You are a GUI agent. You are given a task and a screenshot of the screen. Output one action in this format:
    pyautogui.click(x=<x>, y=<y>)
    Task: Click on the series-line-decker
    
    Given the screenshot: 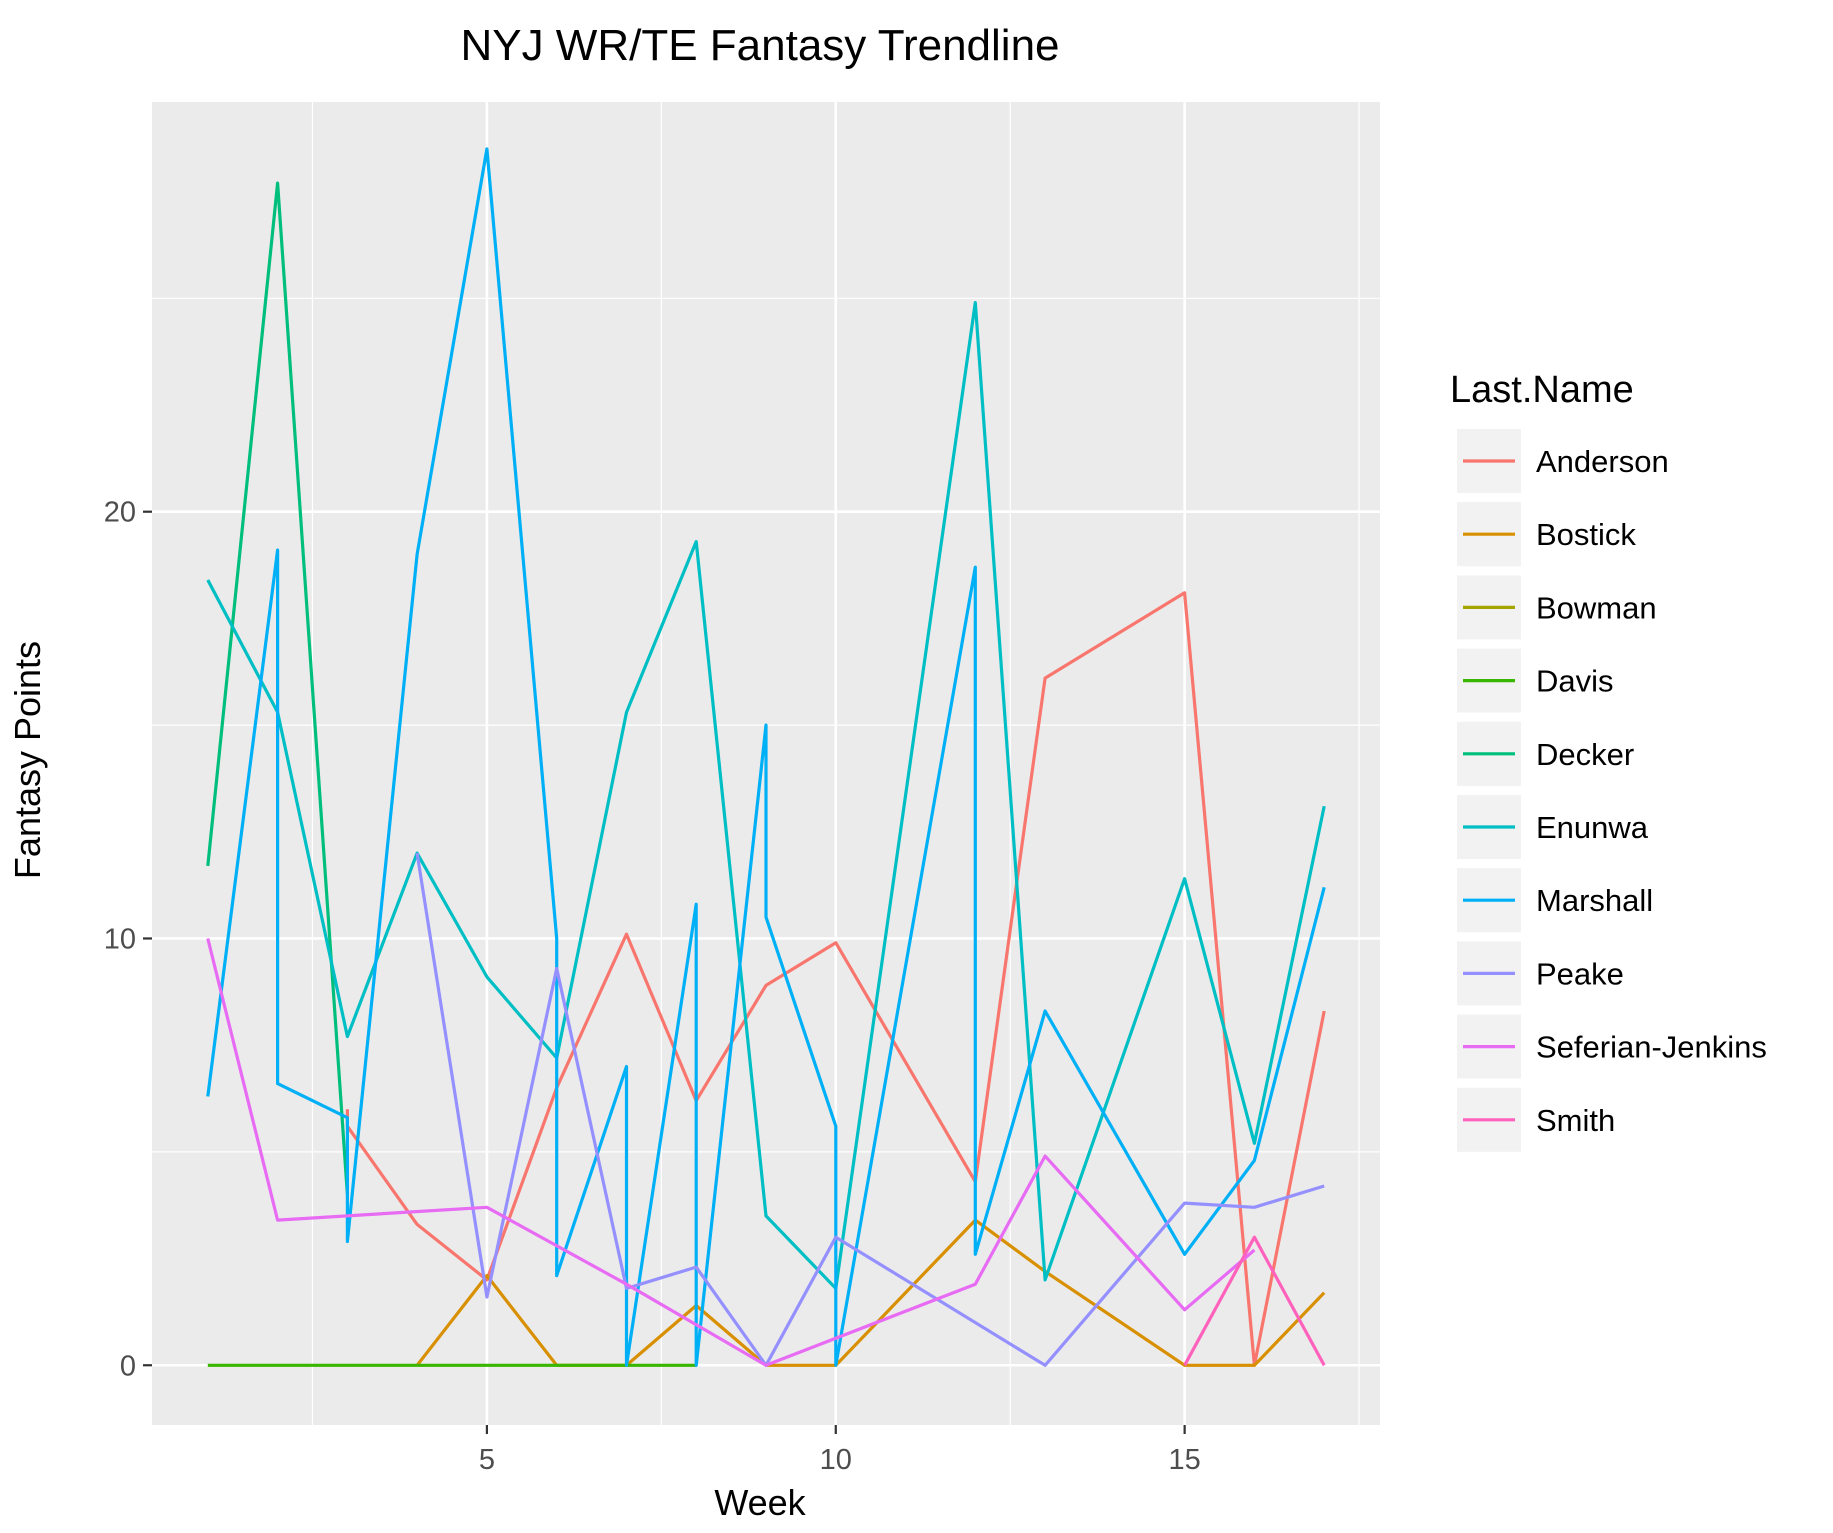 What is the action you would take?
    pyautogui.click(x=277, y=688)
    